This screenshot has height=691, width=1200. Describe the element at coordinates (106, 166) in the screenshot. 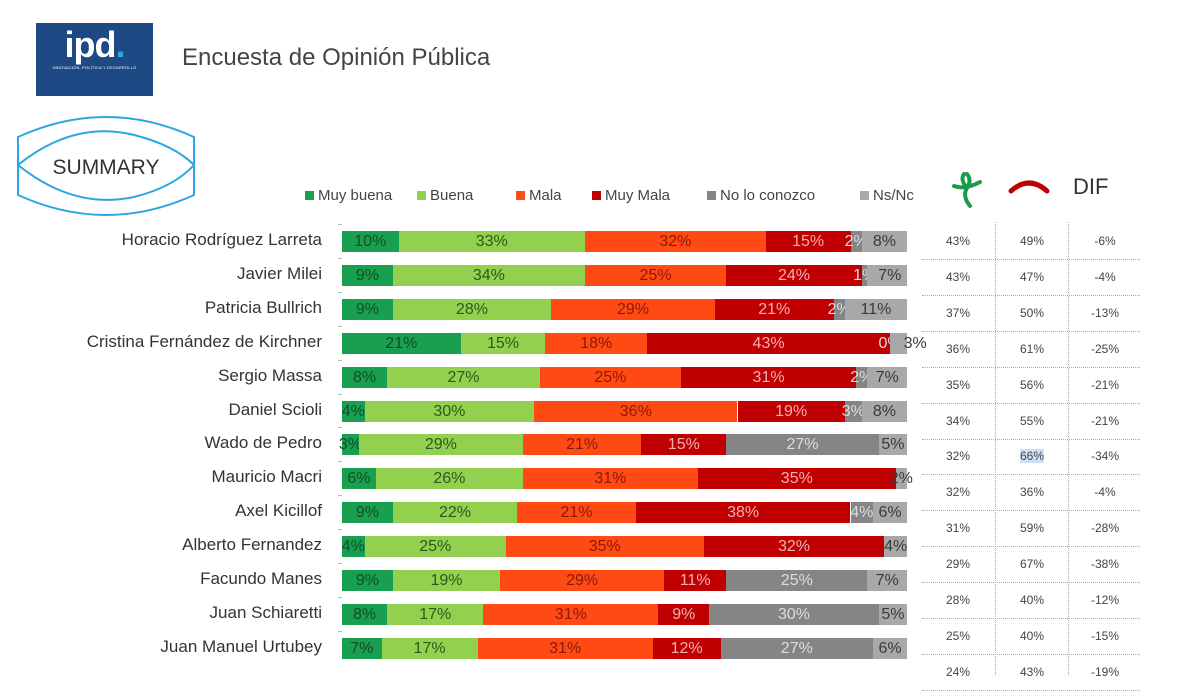

I see `summary-badge-shape` at that location.